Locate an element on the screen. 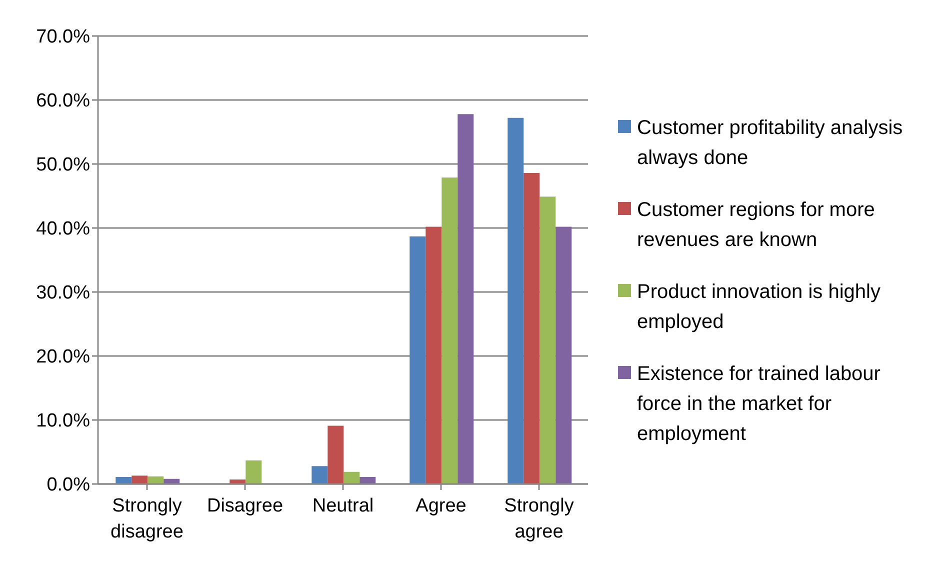 This screenshot has height=562, width=931. x-tick-label: Strongly disagree is located at coordinates (147, 518).